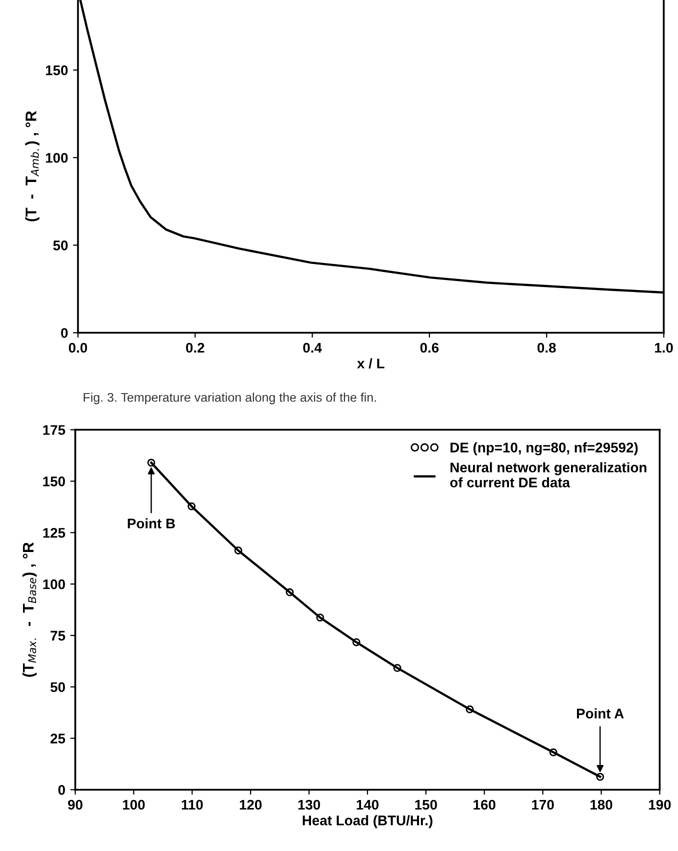  Describe the element at coordinates (485, 805) in the screenshot. I see `x-tick-label: 160` at that location.